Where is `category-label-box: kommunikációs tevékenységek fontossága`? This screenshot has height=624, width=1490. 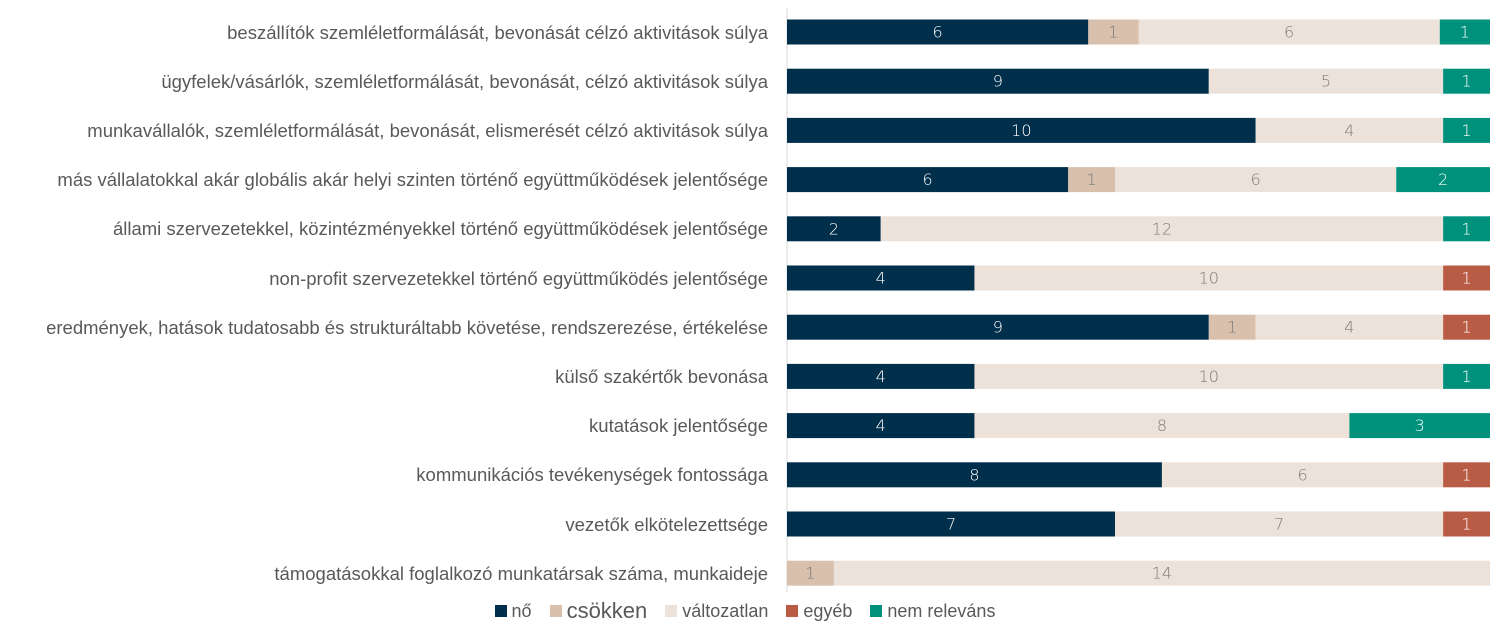 category-label-box: kommunikációs tevékenységek fontossága is located at coordinates (384, 475).